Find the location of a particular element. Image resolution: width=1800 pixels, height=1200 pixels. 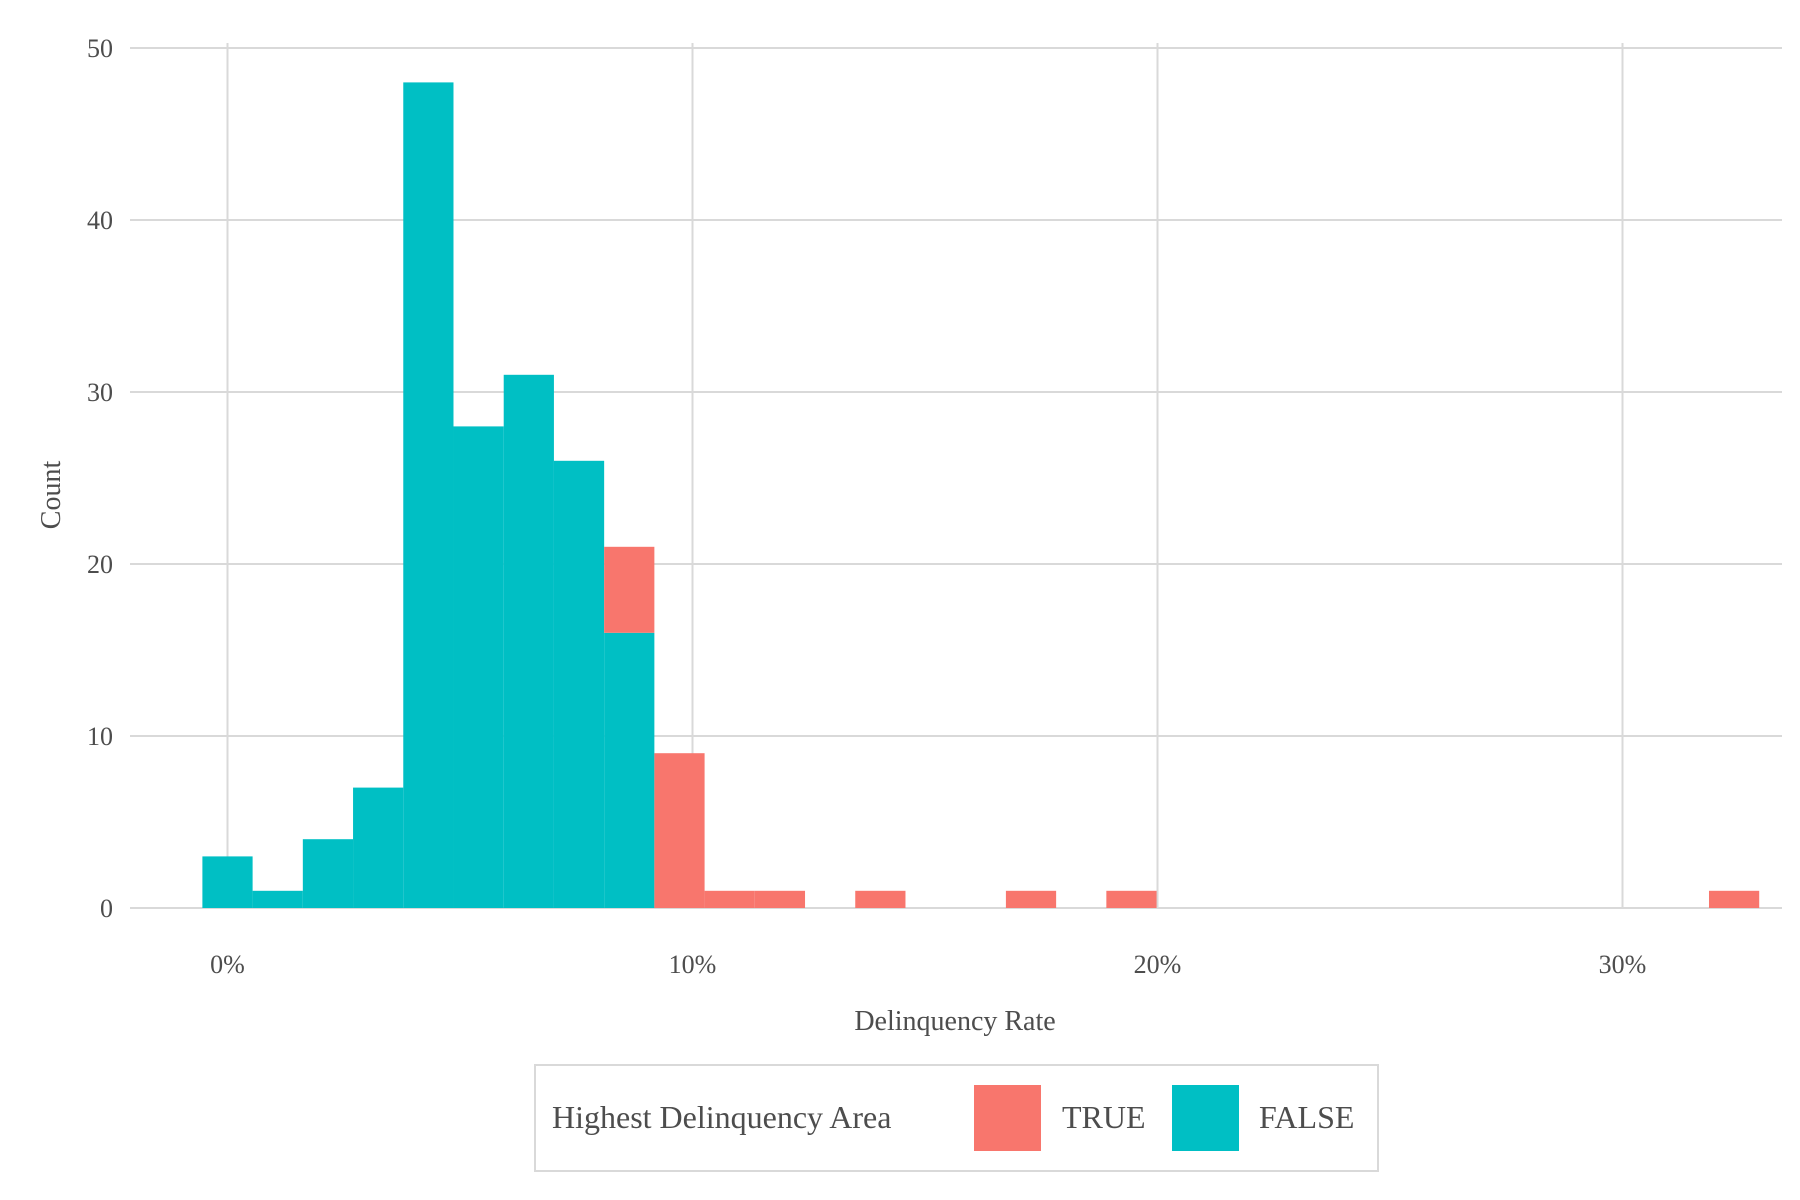

legend-swatch-true is located at coordinates (1007, 1118).